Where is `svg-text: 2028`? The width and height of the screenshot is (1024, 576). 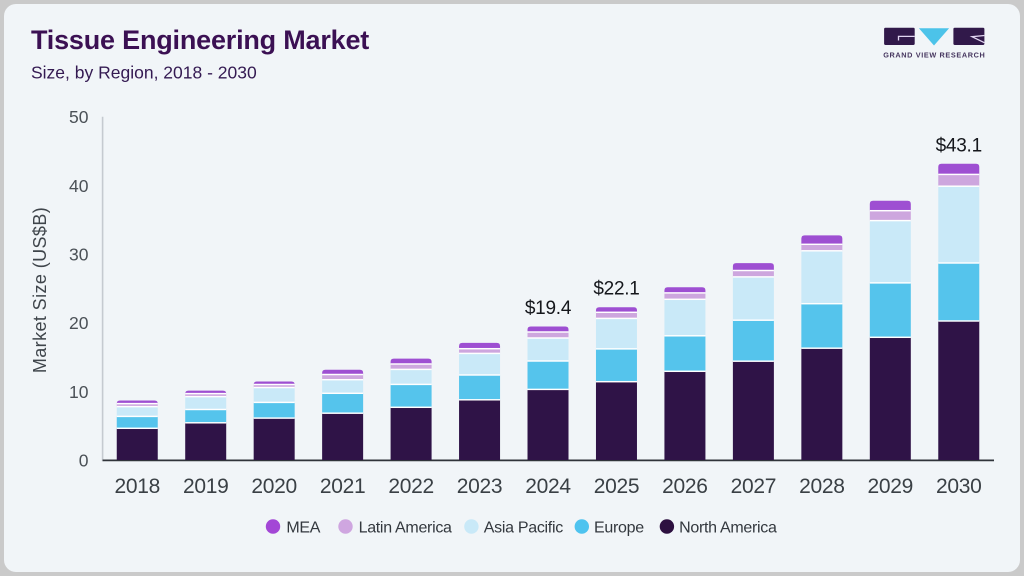 svg-text: 2028 is located at coordinates (822, 486).